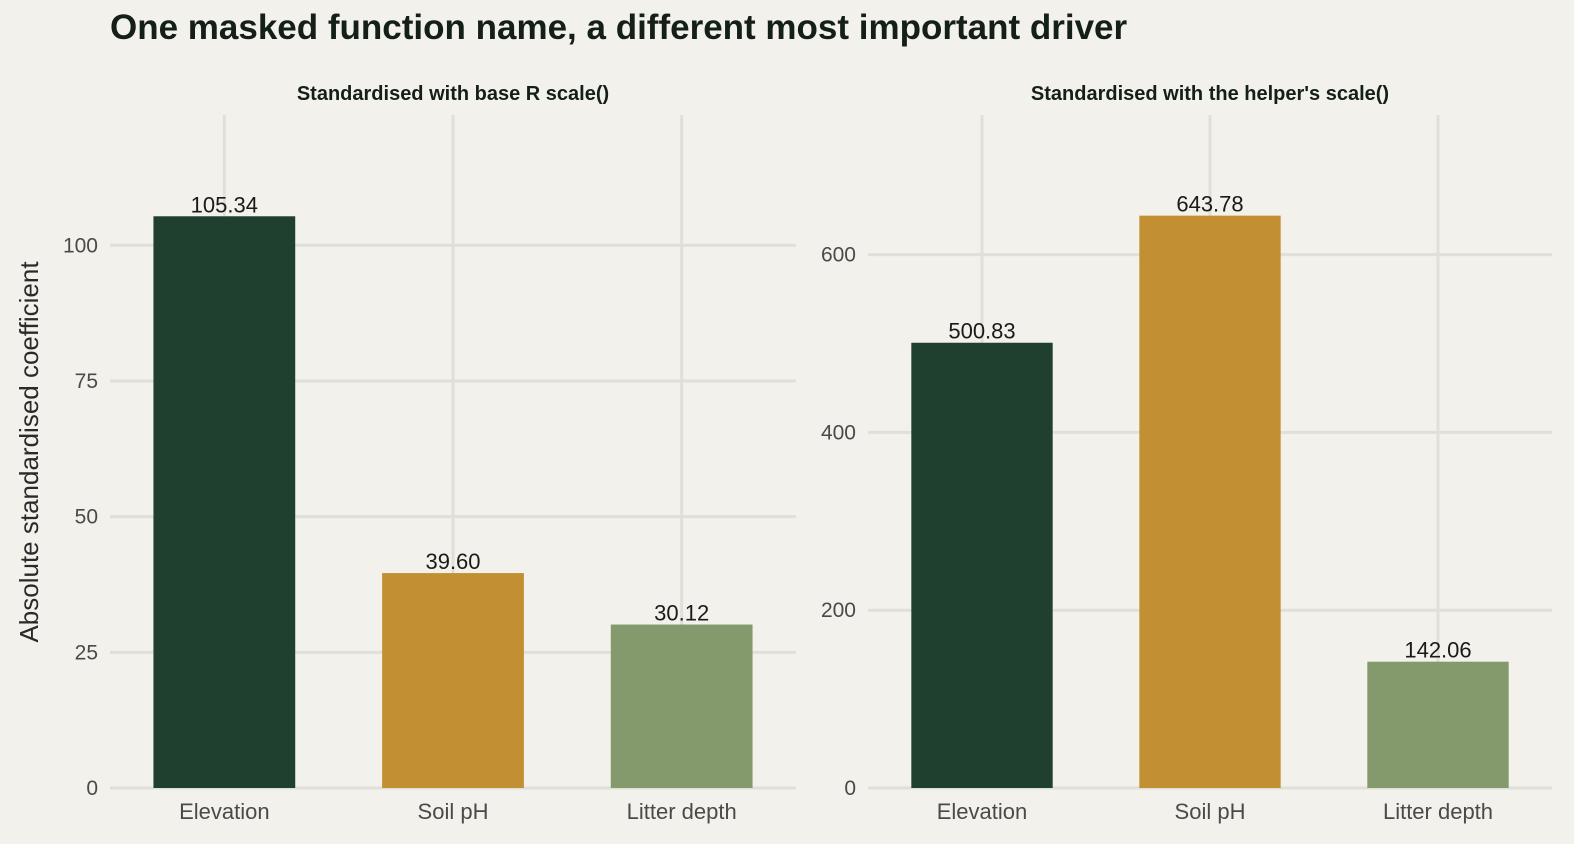 The image size is (1574, 844). I want to click on bar-value-label: 142.06, so click(1437, 650).